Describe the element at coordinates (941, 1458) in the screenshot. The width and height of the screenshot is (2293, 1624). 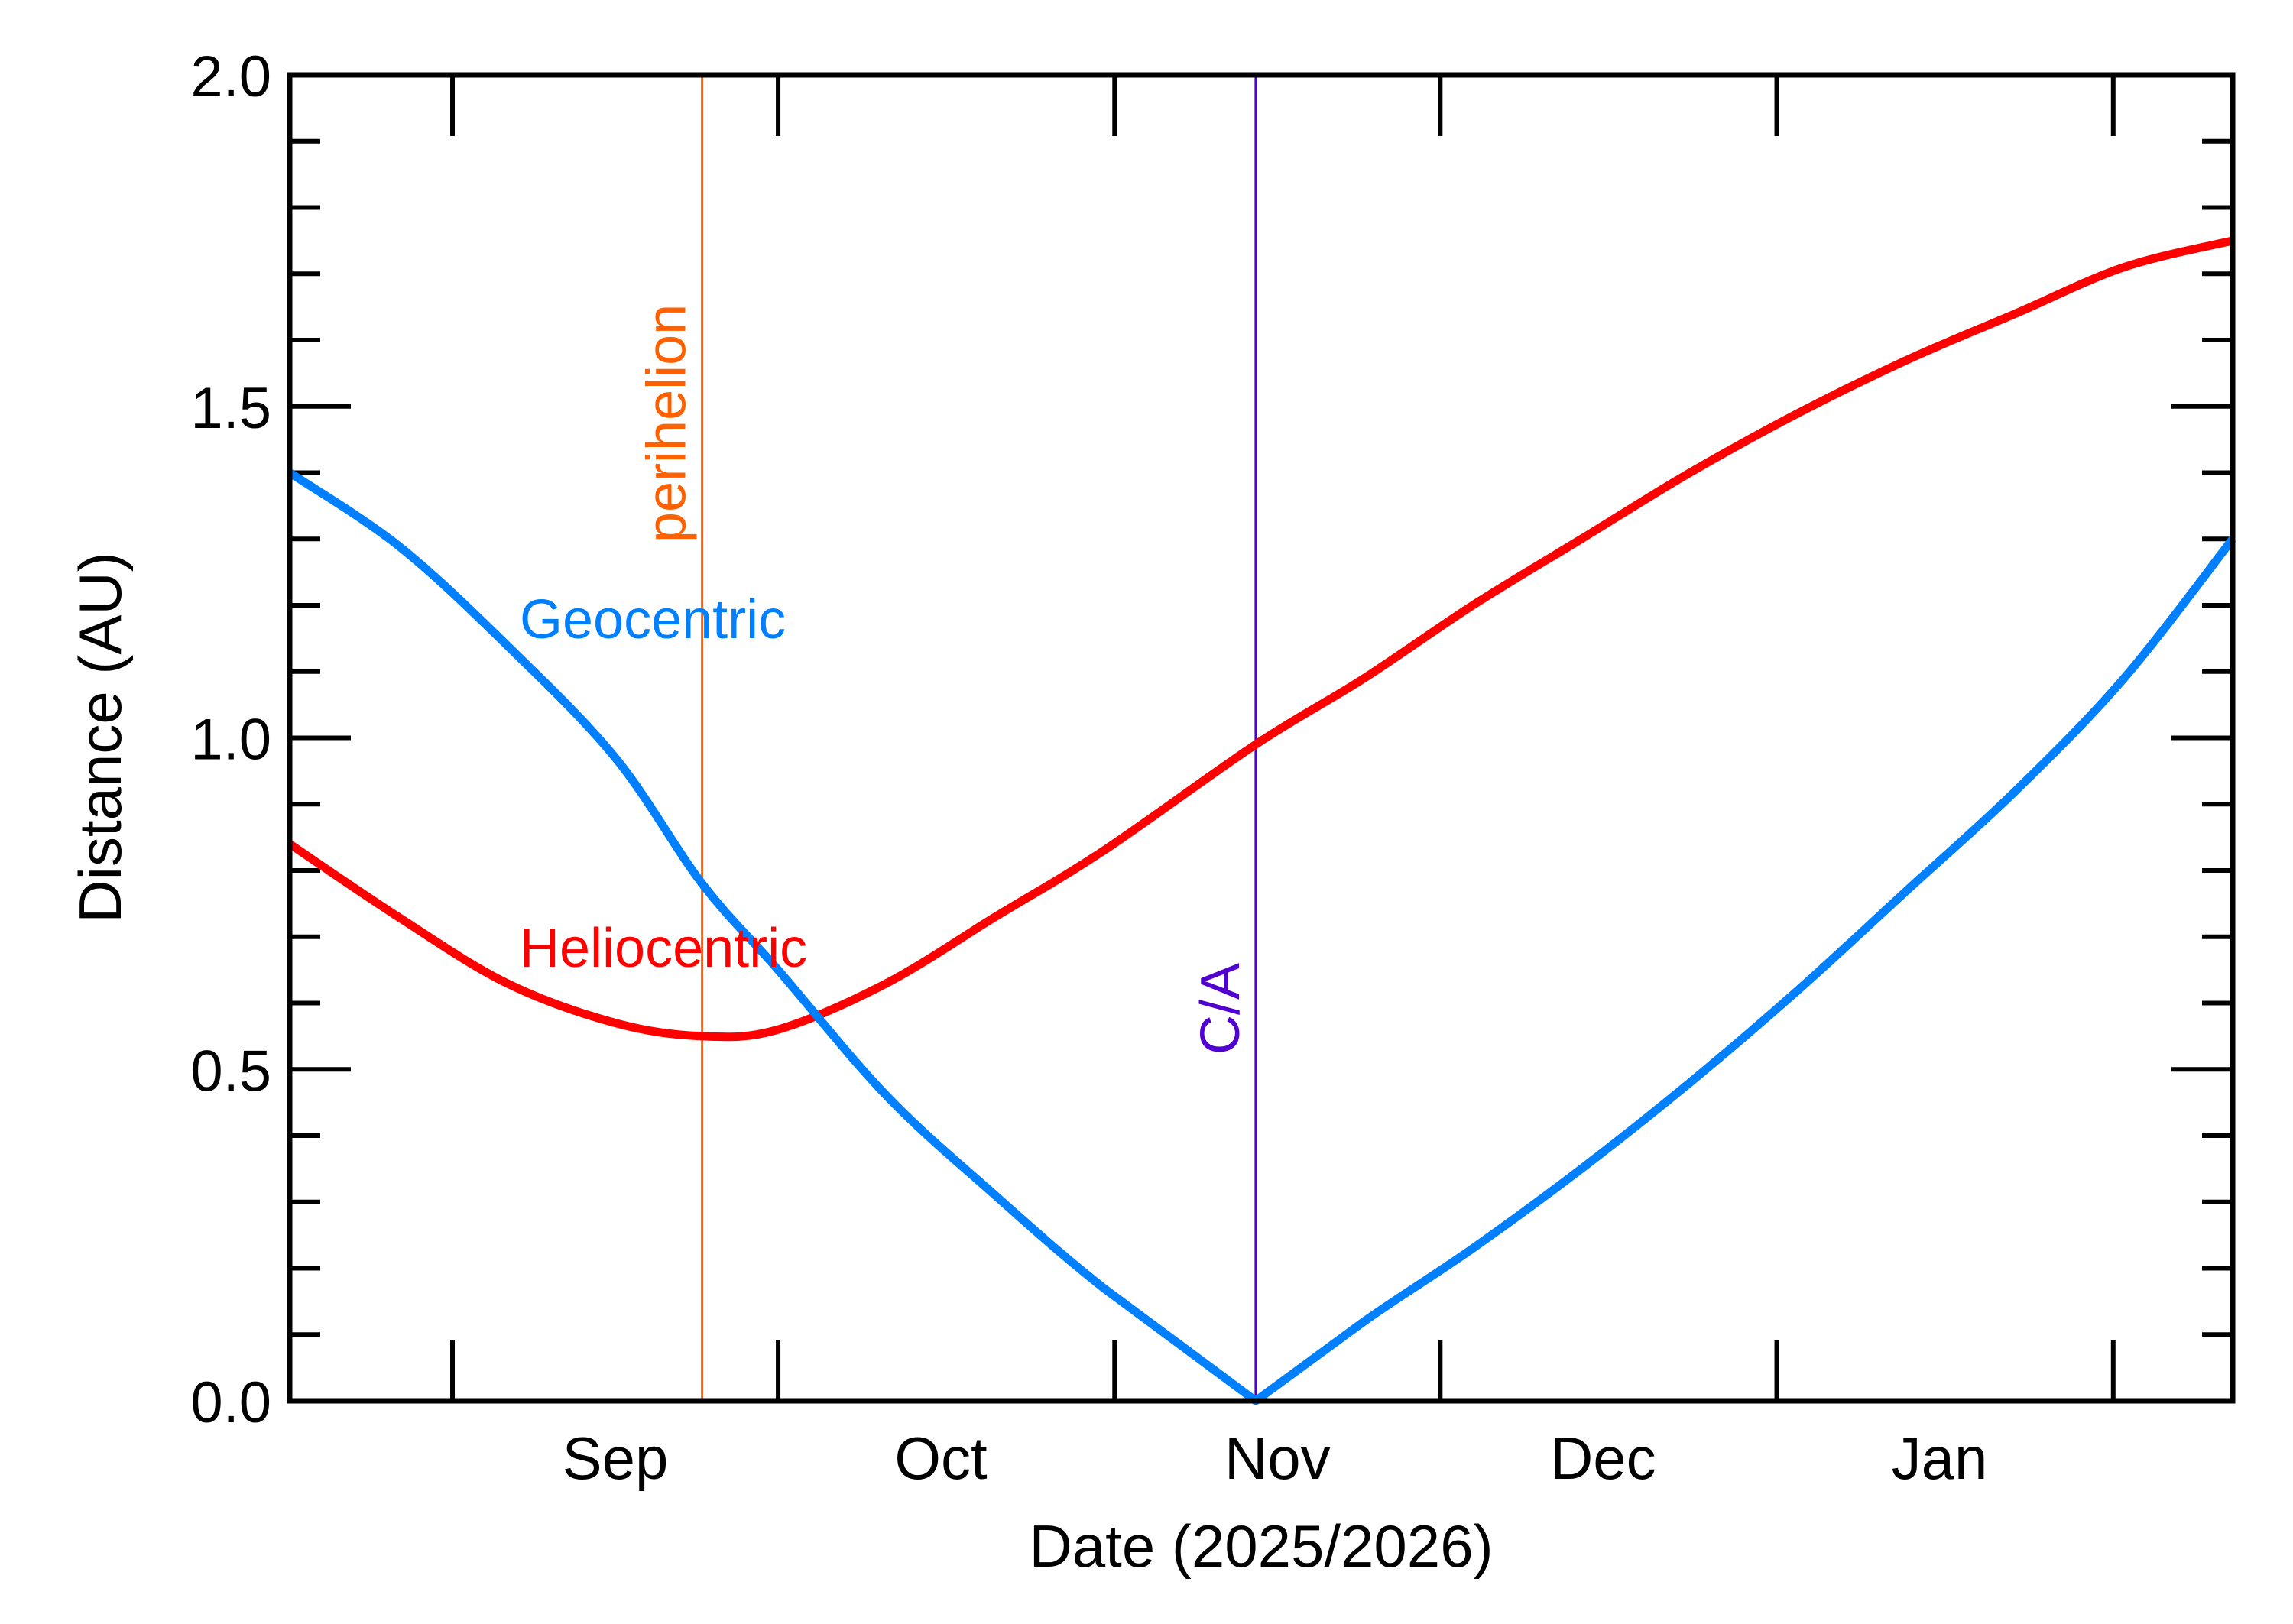
I see `x-tick-label: Oct` at that location.